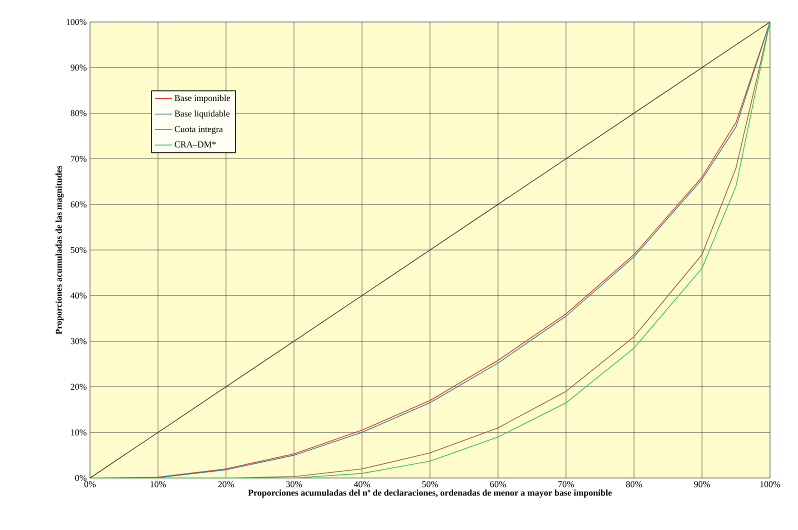 Image resolution: width=798 pixels, height=530 pixels. What do you see at coordinates (362, 484) in the screenshot?
I see `x-tick-label: 40%` at bounding box center [362, 484].